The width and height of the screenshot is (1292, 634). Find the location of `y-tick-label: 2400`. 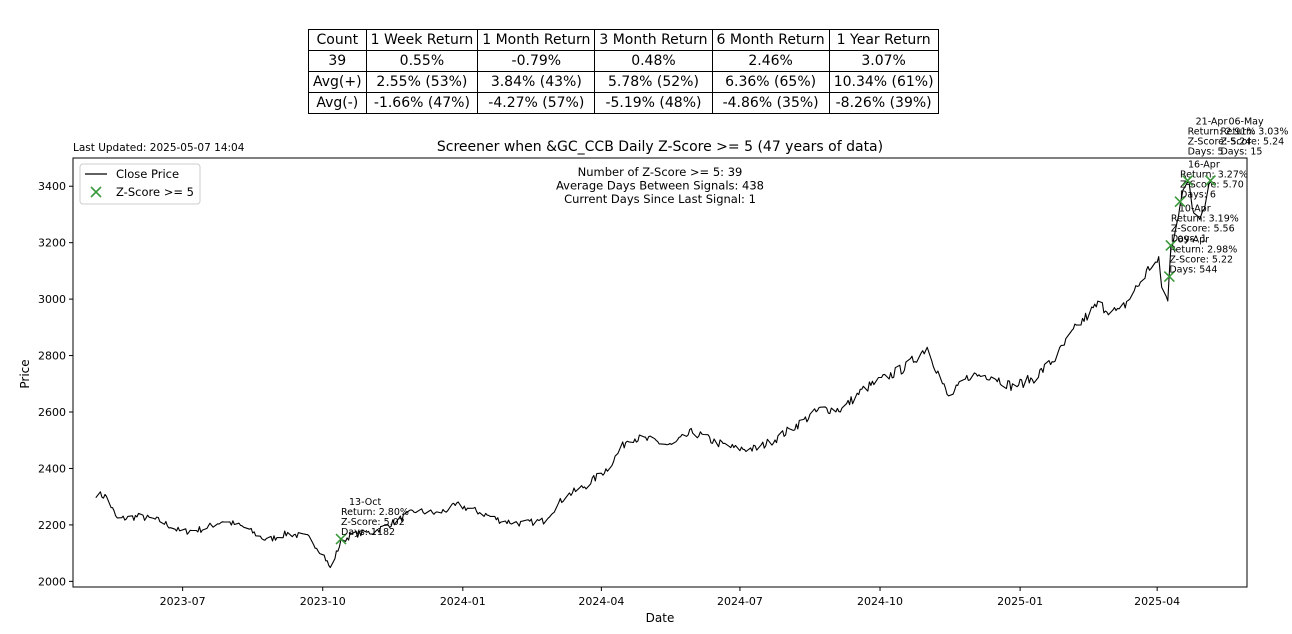

y-tick-label: 2400 is located at coordinates (52, 468).